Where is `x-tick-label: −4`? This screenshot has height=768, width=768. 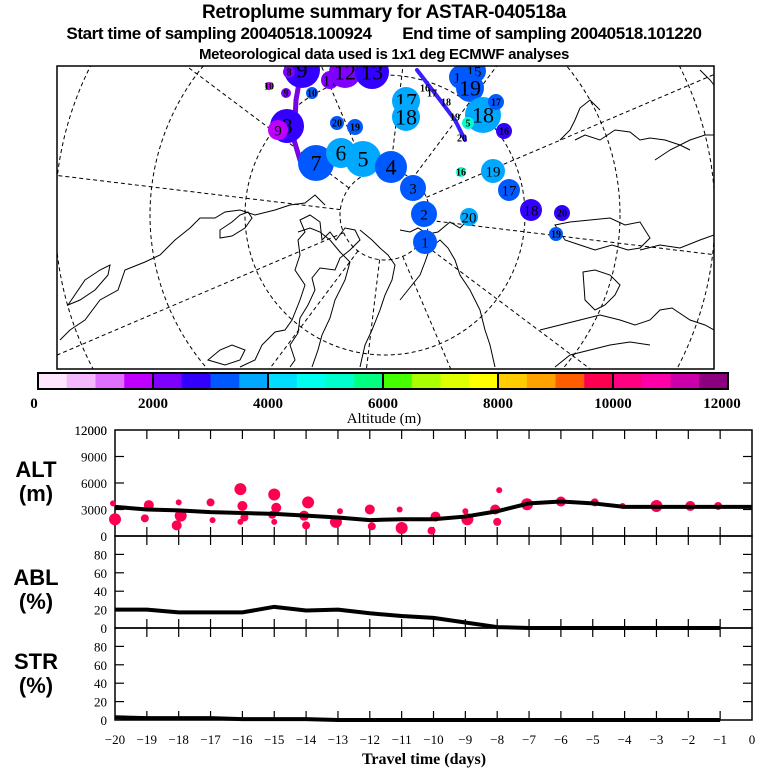
x-tick-label: −4 is located at coordinates (625, 739).